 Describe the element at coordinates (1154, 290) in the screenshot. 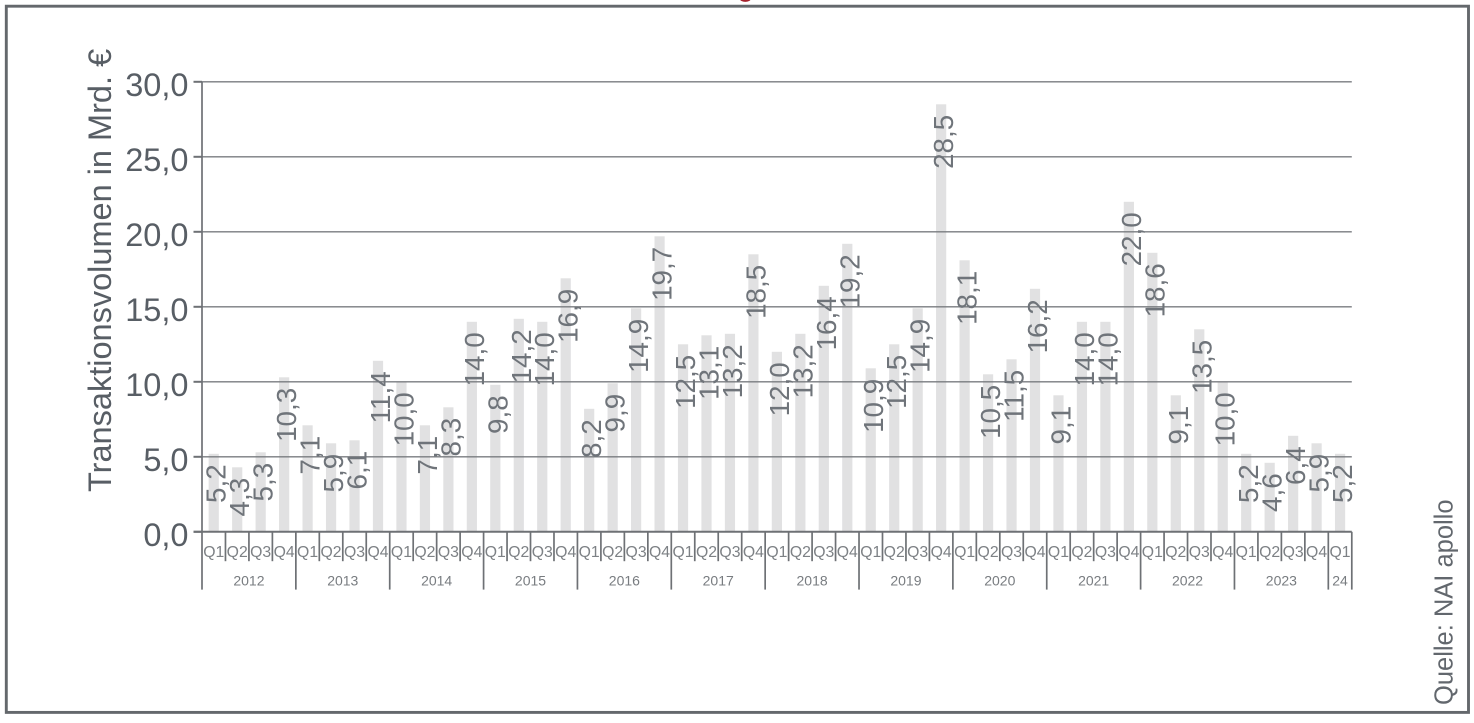

I see `svg-text: 18,6` at that location.